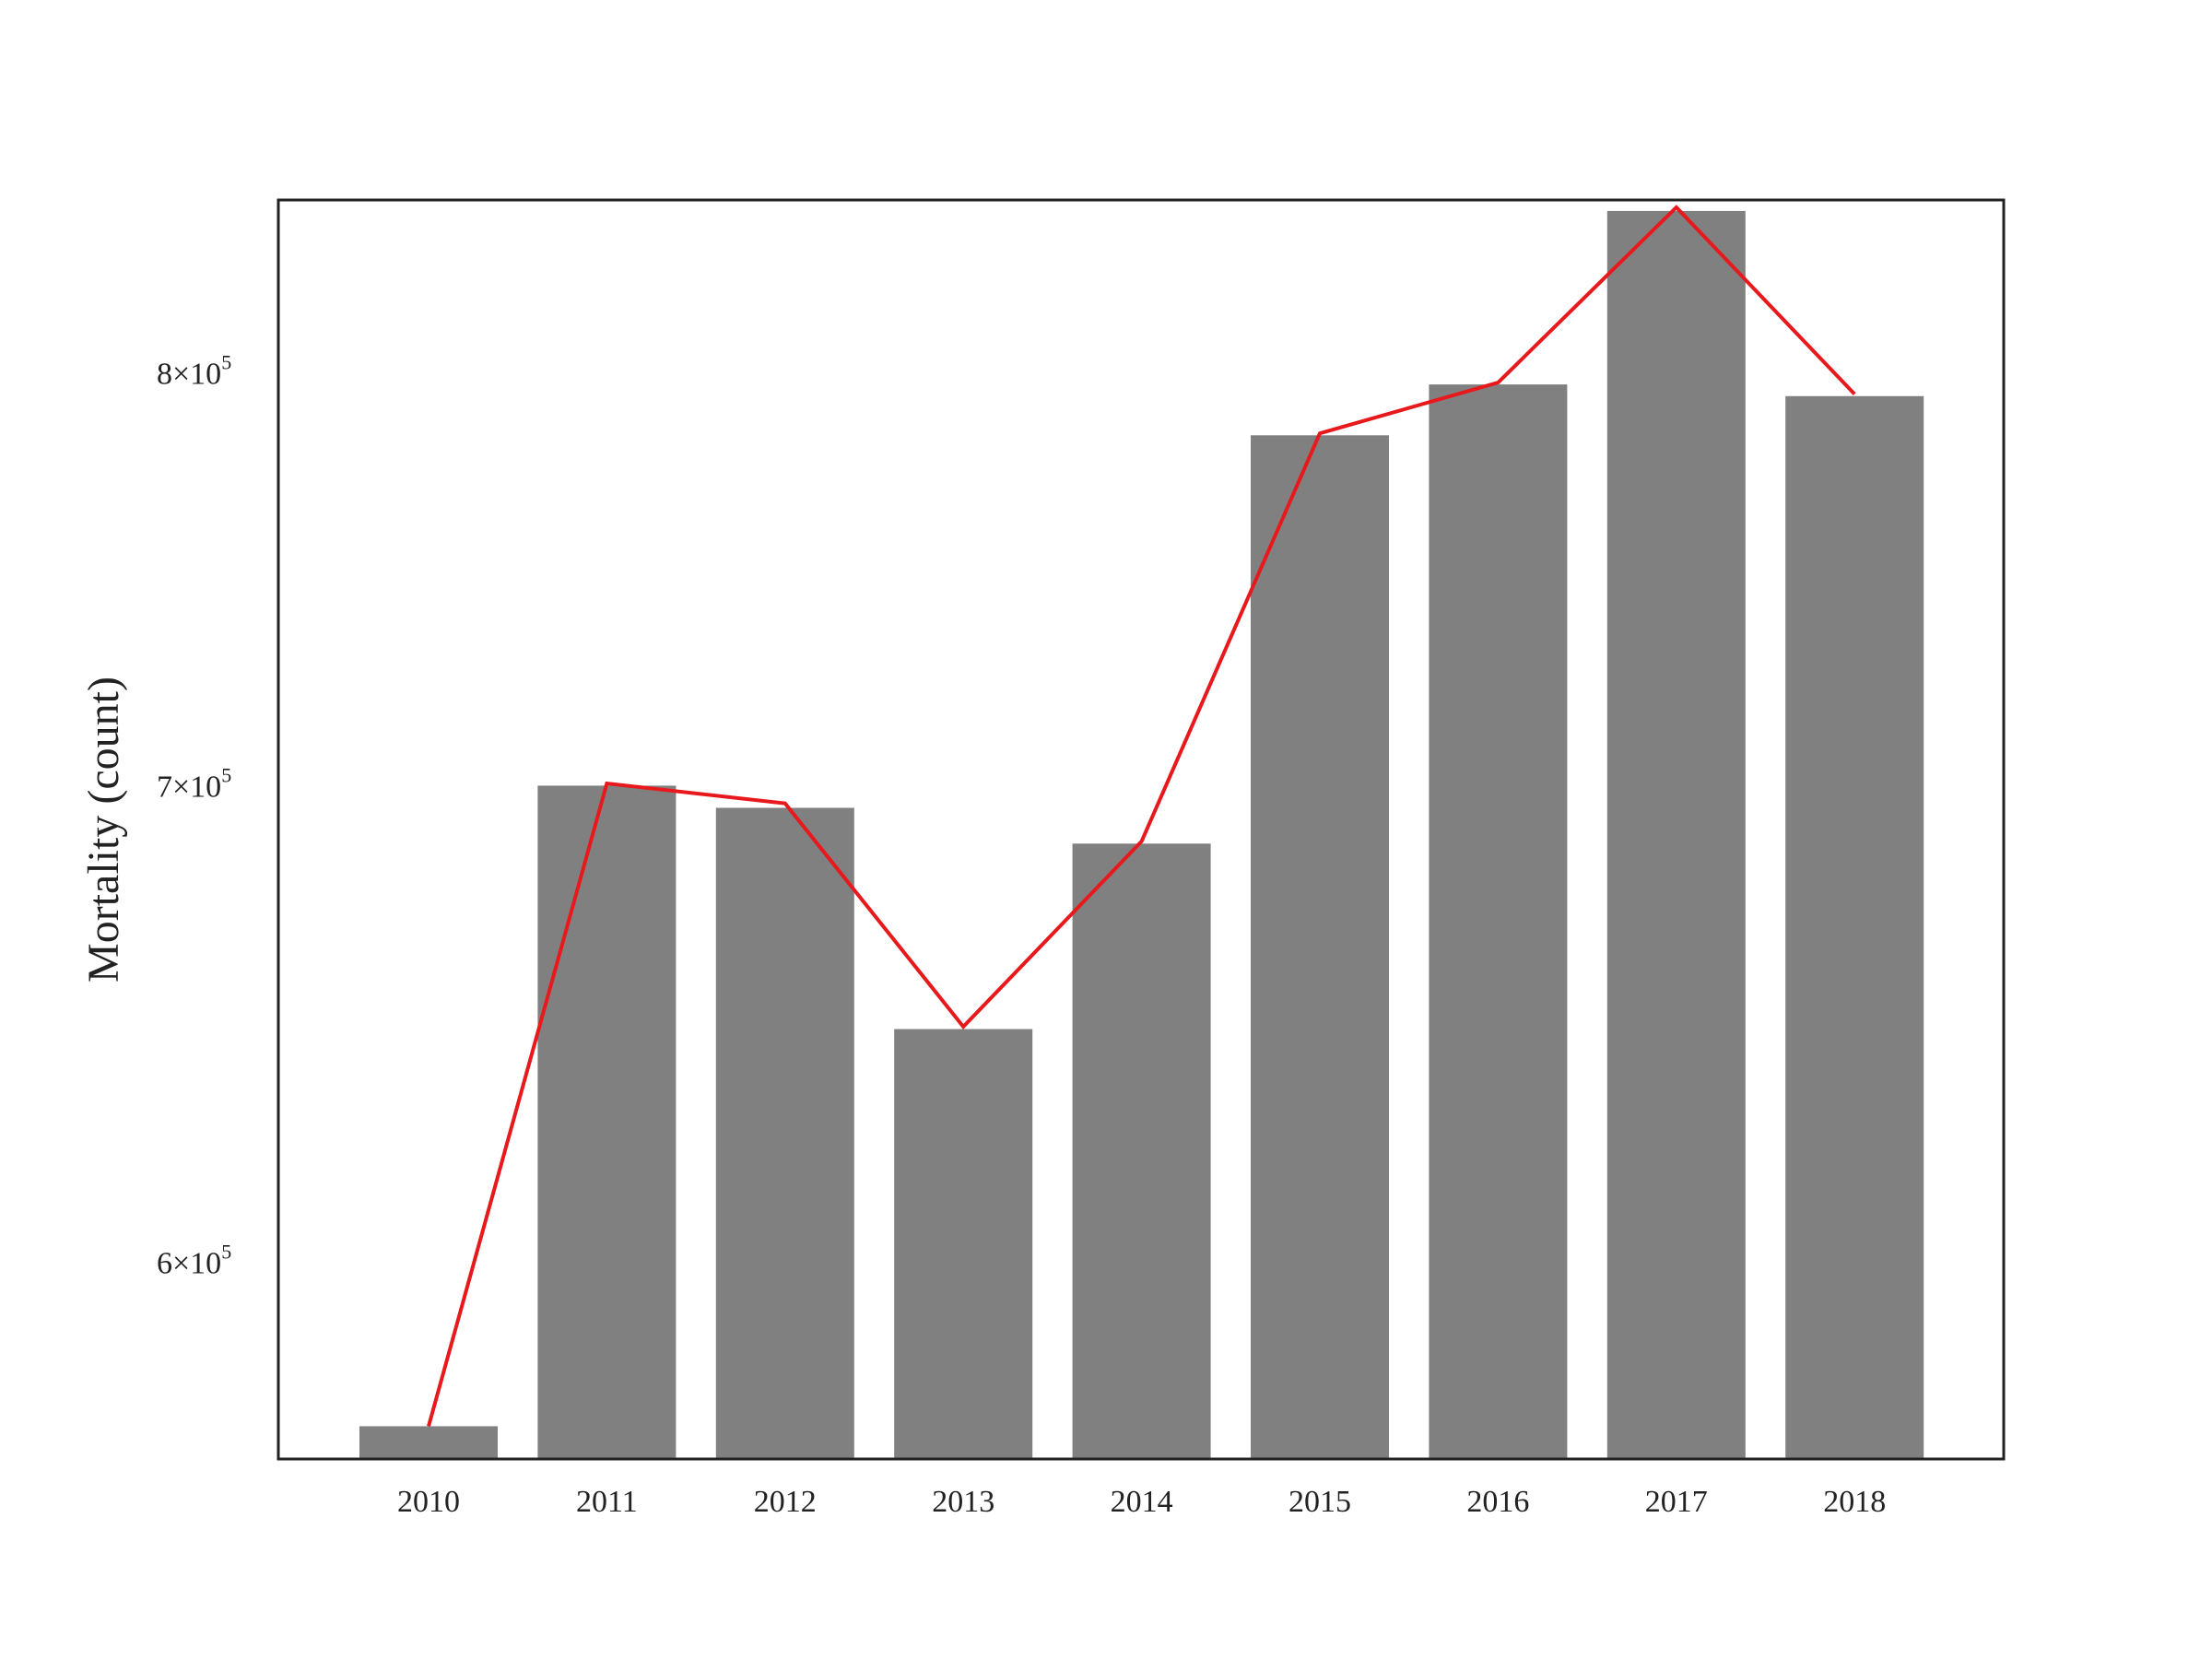  I want to click on x-tick-2012: 2012, so click(785, 1502).